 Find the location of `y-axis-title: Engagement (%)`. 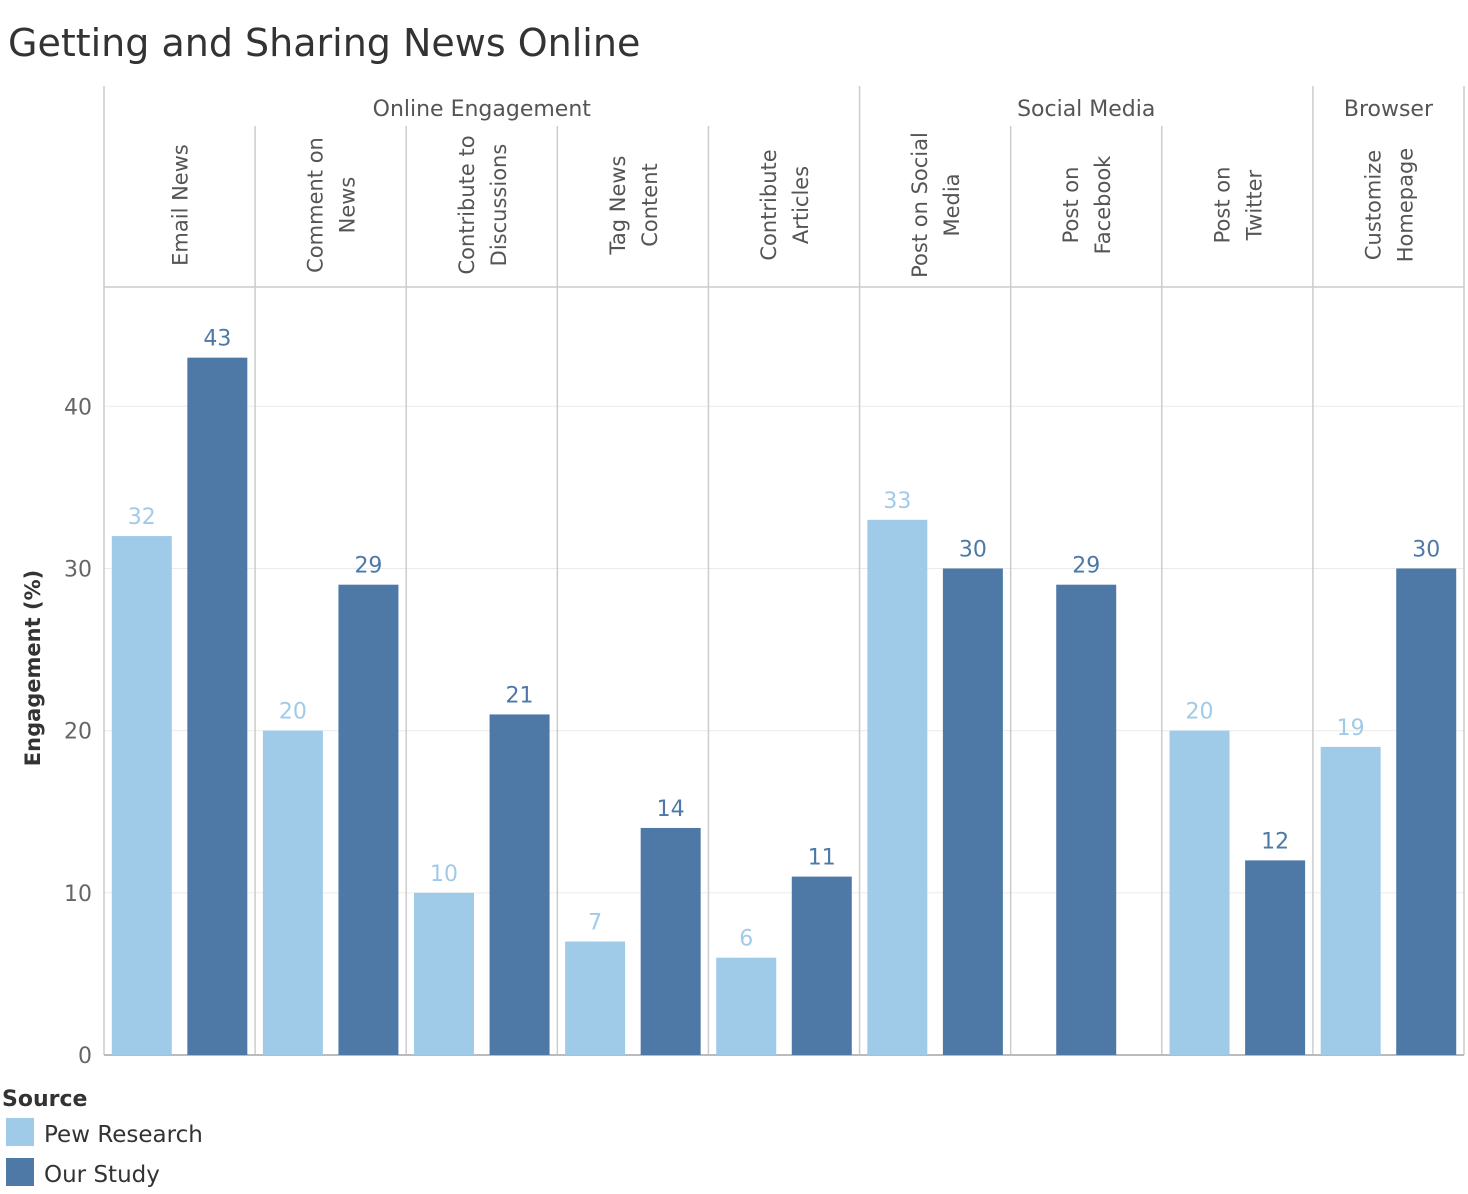

y-axis-title: Engagement (%) is located at coordinates (33, 668).